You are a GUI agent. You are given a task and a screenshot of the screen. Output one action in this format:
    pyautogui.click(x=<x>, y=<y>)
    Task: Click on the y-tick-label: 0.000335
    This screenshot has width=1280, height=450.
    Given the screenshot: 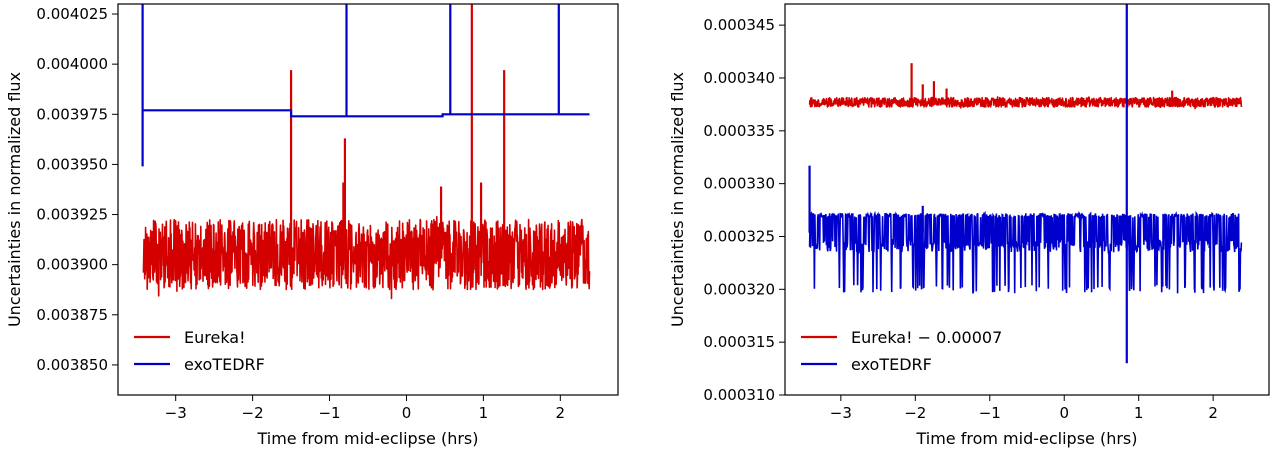 What is the action you would take?
    pyautogui.click(x=739, y=131)
    